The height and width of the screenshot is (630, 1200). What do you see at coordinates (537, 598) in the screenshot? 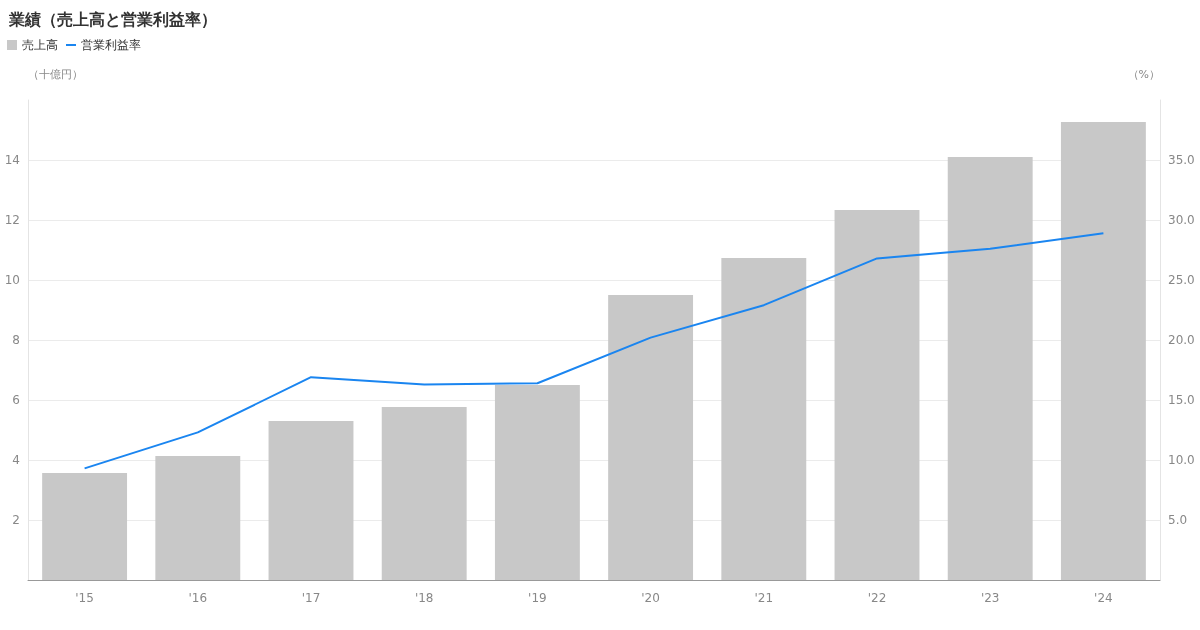
I see `x-tick-label: '19` at bounding box center [537, 598].